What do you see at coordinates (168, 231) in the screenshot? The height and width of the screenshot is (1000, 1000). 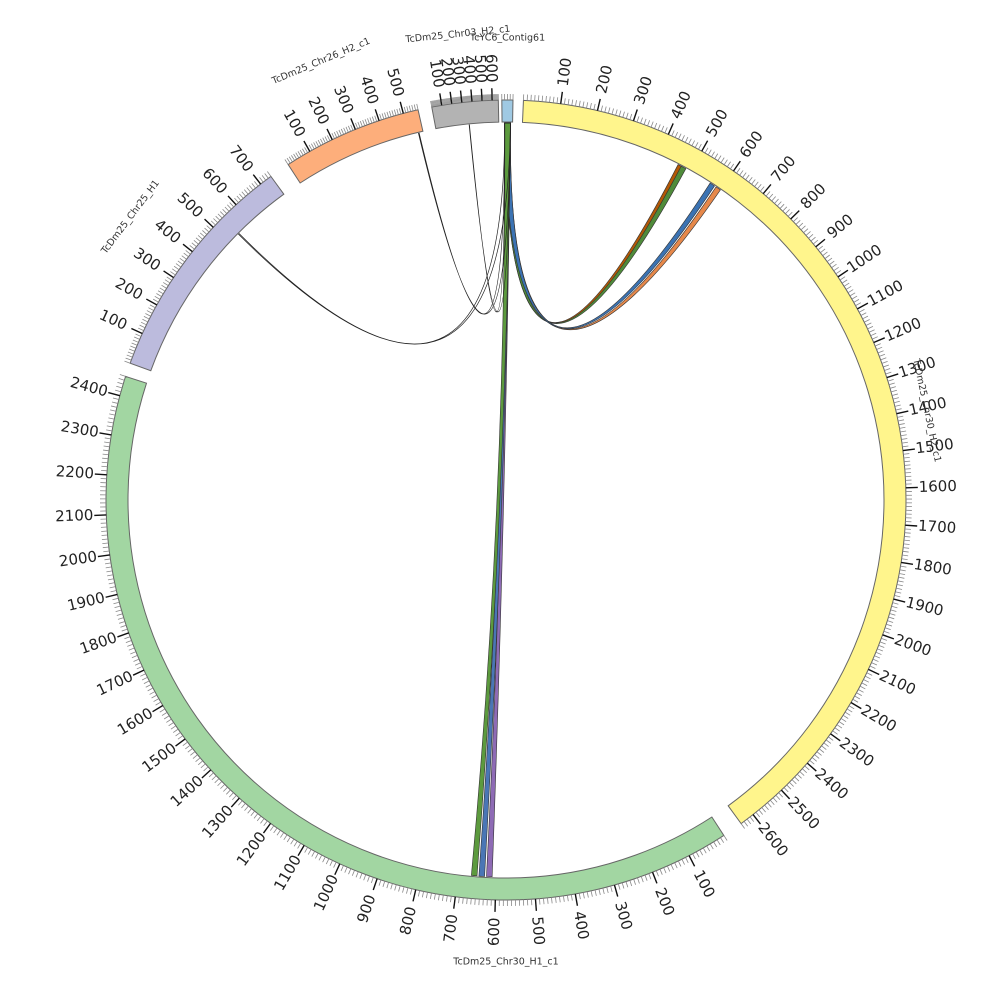 I see `tick-label: 400` at bounding box center [168, 231].